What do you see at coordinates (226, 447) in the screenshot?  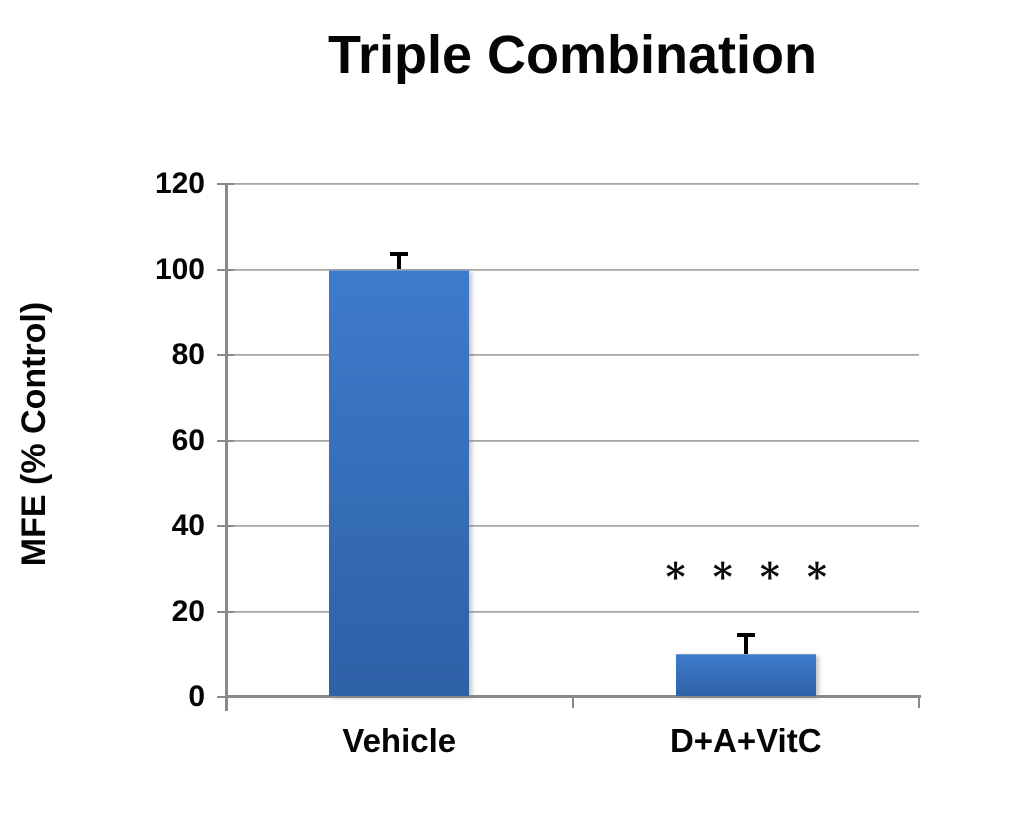 I see `y-axis-line` at bounding box center [226, 447].